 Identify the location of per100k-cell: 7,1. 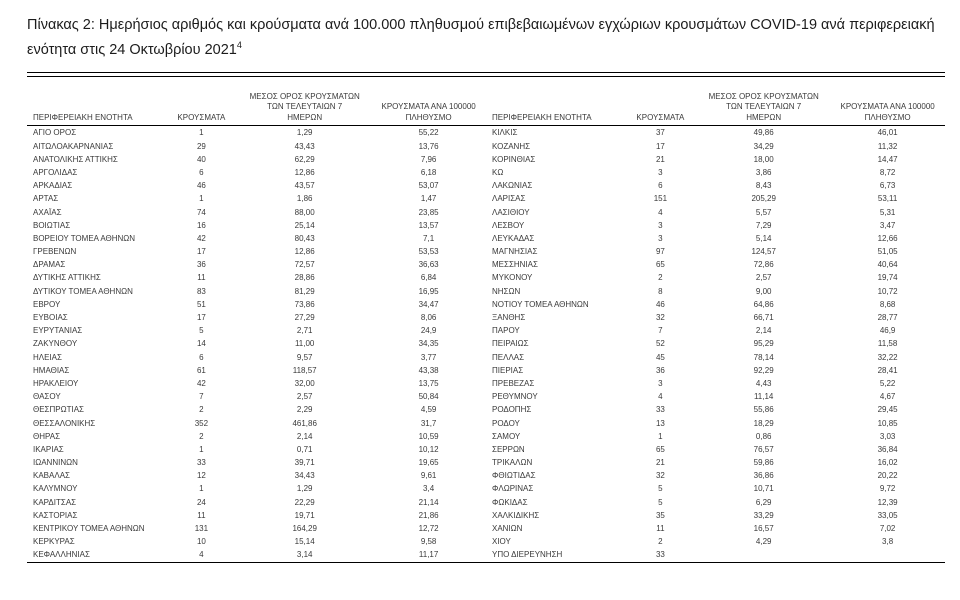
(429, 238).